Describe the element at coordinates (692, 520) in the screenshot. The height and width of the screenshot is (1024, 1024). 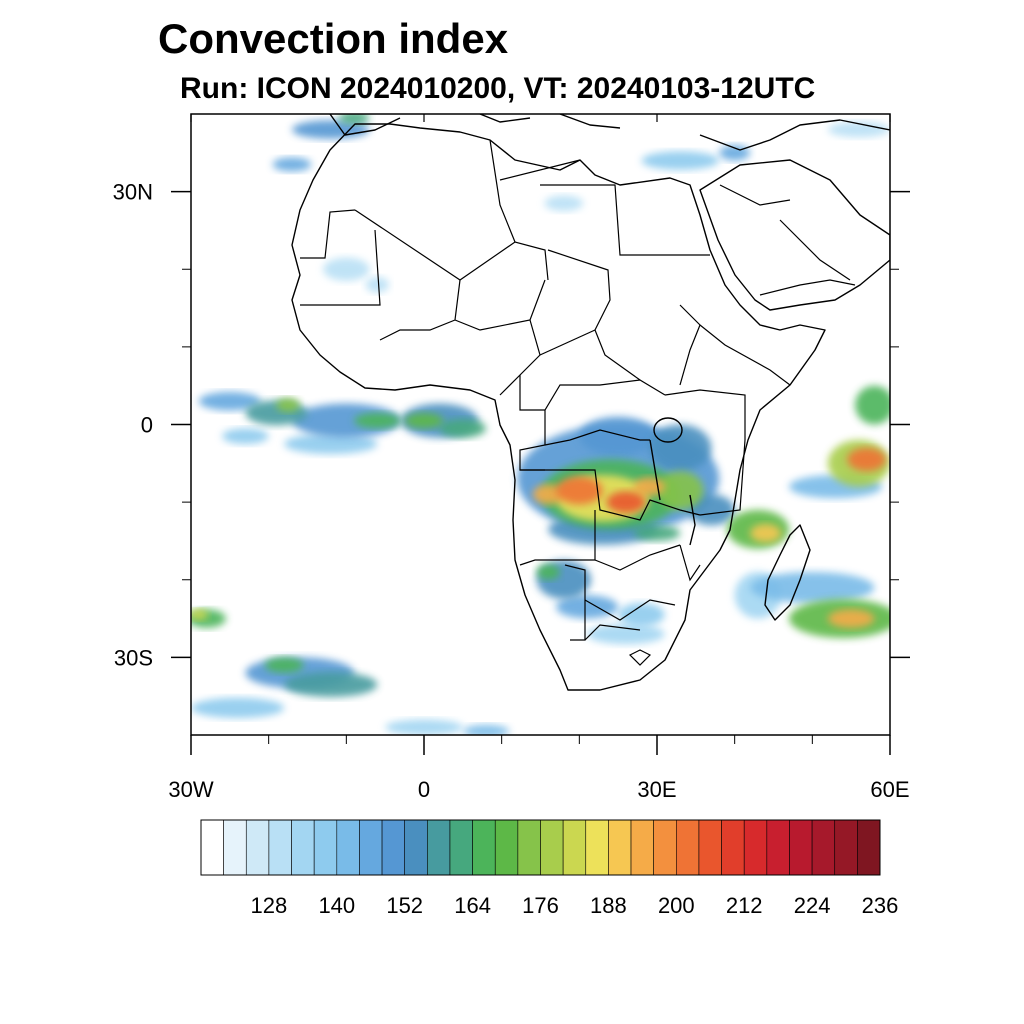
I see `lake-malawi` at that location.